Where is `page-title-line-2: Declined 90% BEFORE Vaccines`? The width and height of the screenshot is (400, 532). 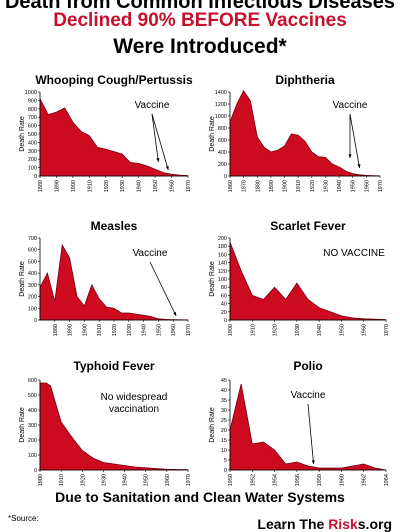
page-title-line-2: Declined 90% BEFORE Vaccines is located at coordinates (200, 20).